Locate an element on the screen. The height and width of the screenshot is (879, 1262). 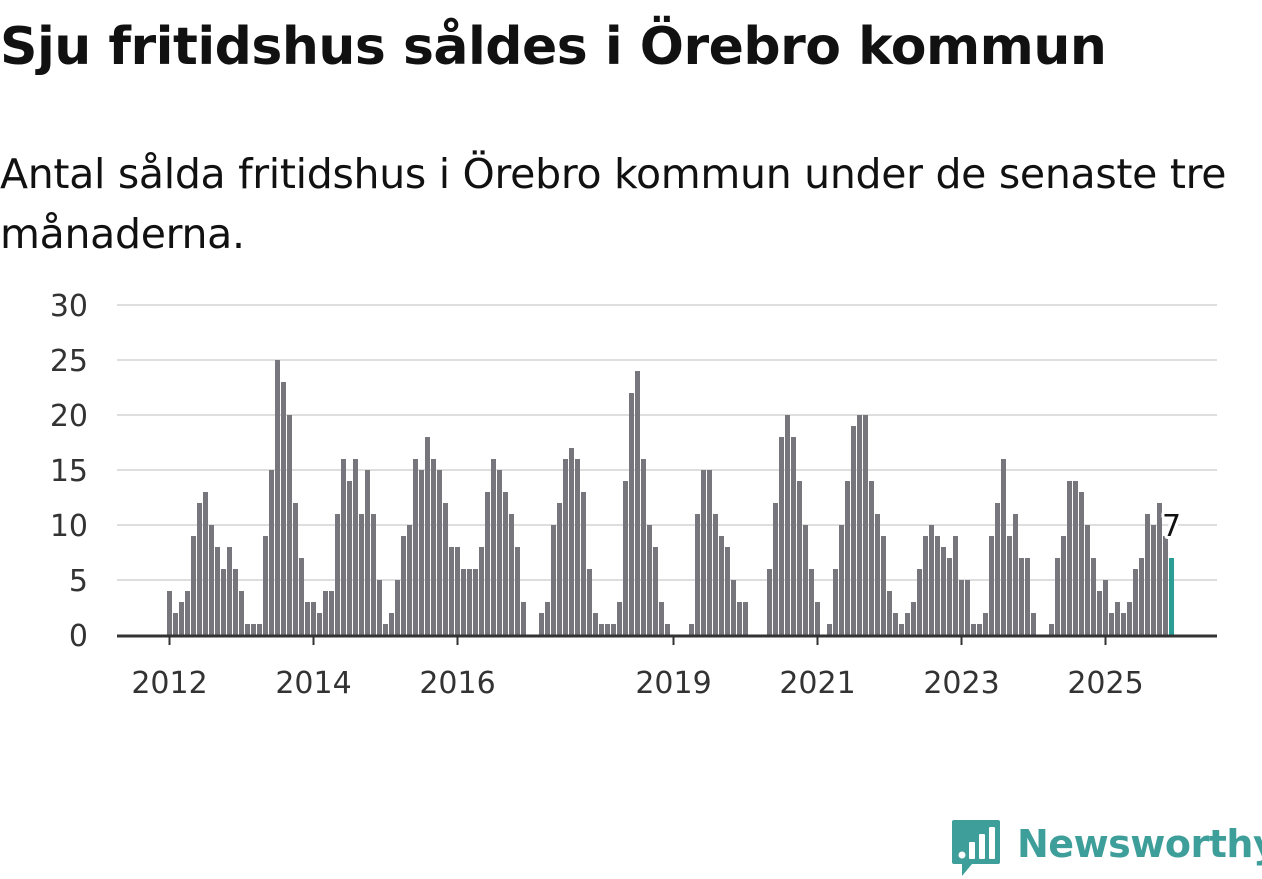
y-tick-label: 20 is located at coordinates (69, 416).